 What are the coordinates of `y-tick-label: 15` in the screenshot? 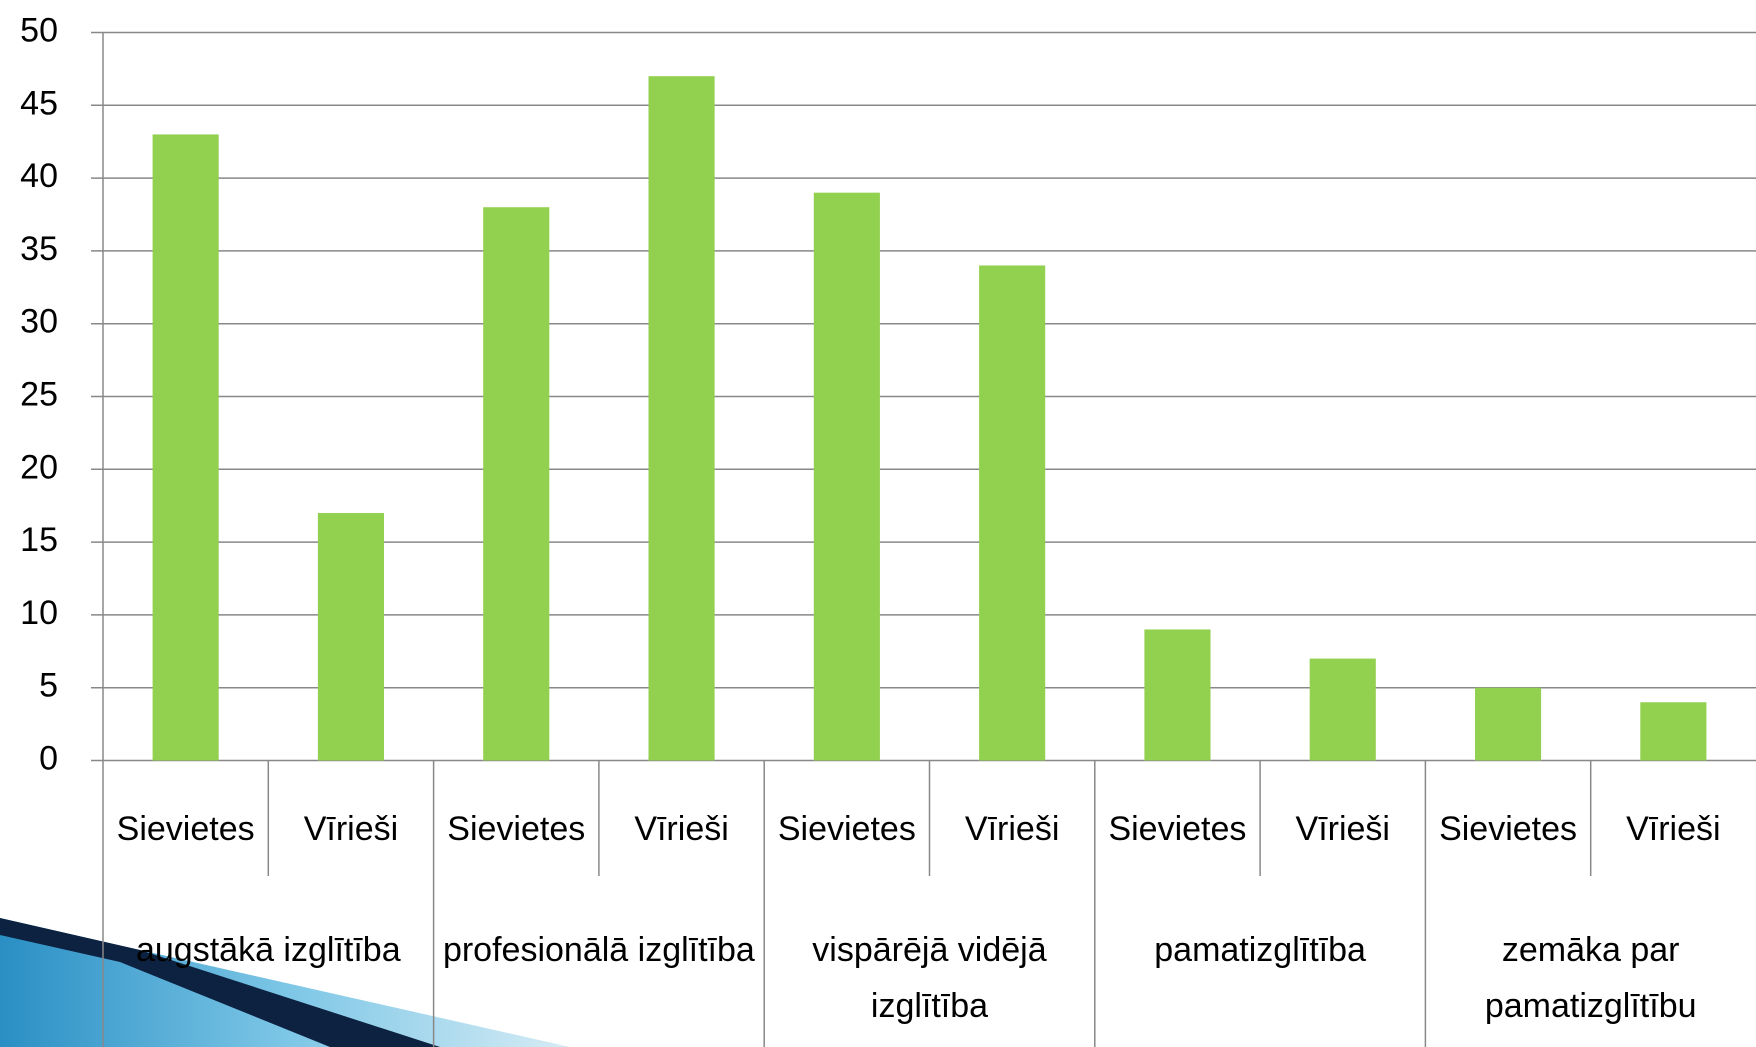 It's located at (39, 540).